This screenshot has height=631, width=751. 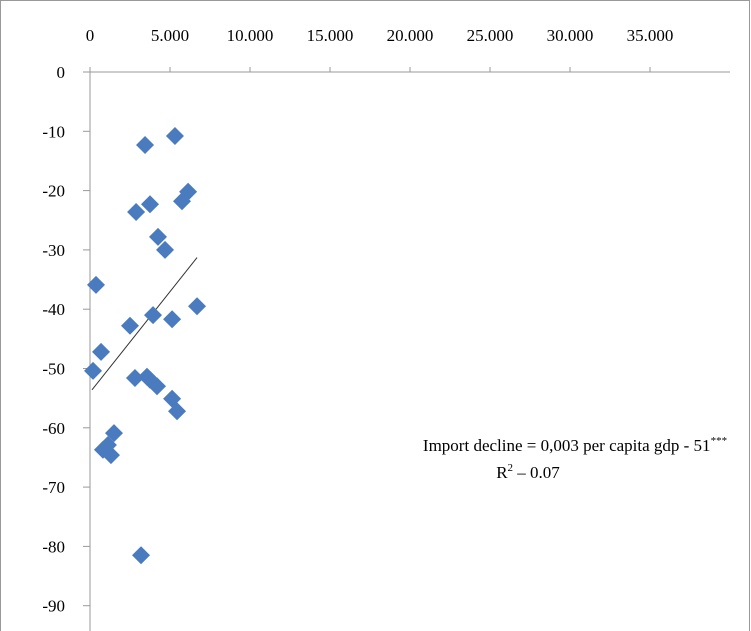 I want to click on y-tick-label: -10, so click(x=53, y=131).